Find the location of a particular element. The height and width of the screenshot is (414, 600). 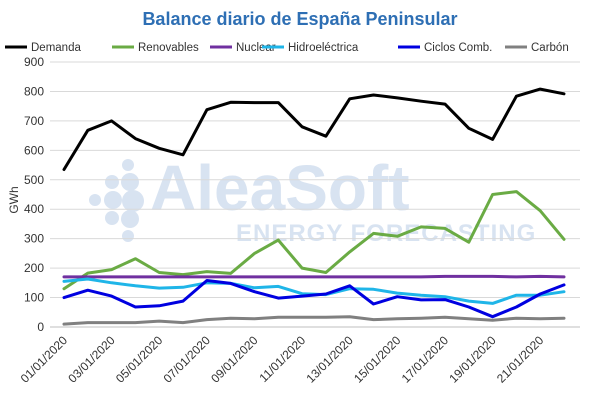

x-tick-label: 15/01/2020 is located at coordinates (377, 359).